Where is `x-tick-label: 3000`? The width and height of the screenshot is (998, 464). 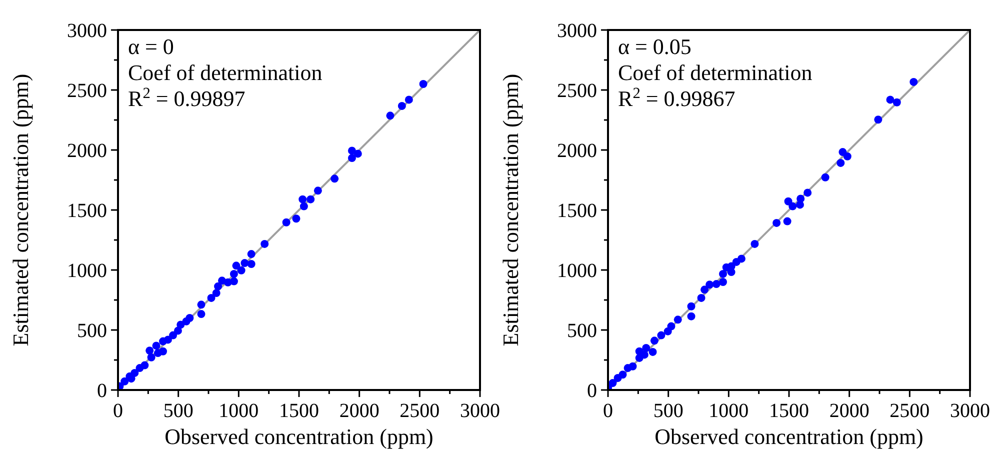 x-tick-label: 3000 is located at coordinates (480, 411).